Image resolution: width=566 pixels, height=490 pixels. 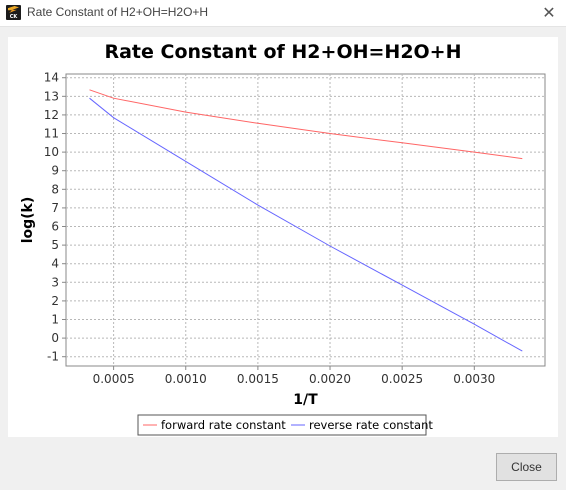 What do you see at coordinates (55, 171) in the screenshot?
I see `y-tick-label: 9` at bounding box center [55, 171].